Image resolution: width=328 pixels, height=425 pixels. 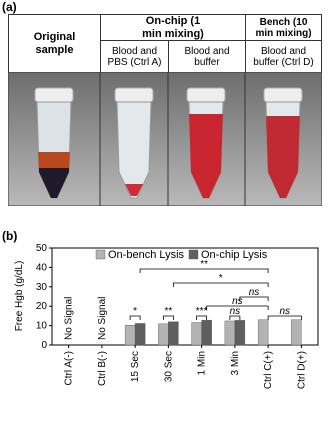 I want to click on significance-label: ***, so click(x=202, y=311).